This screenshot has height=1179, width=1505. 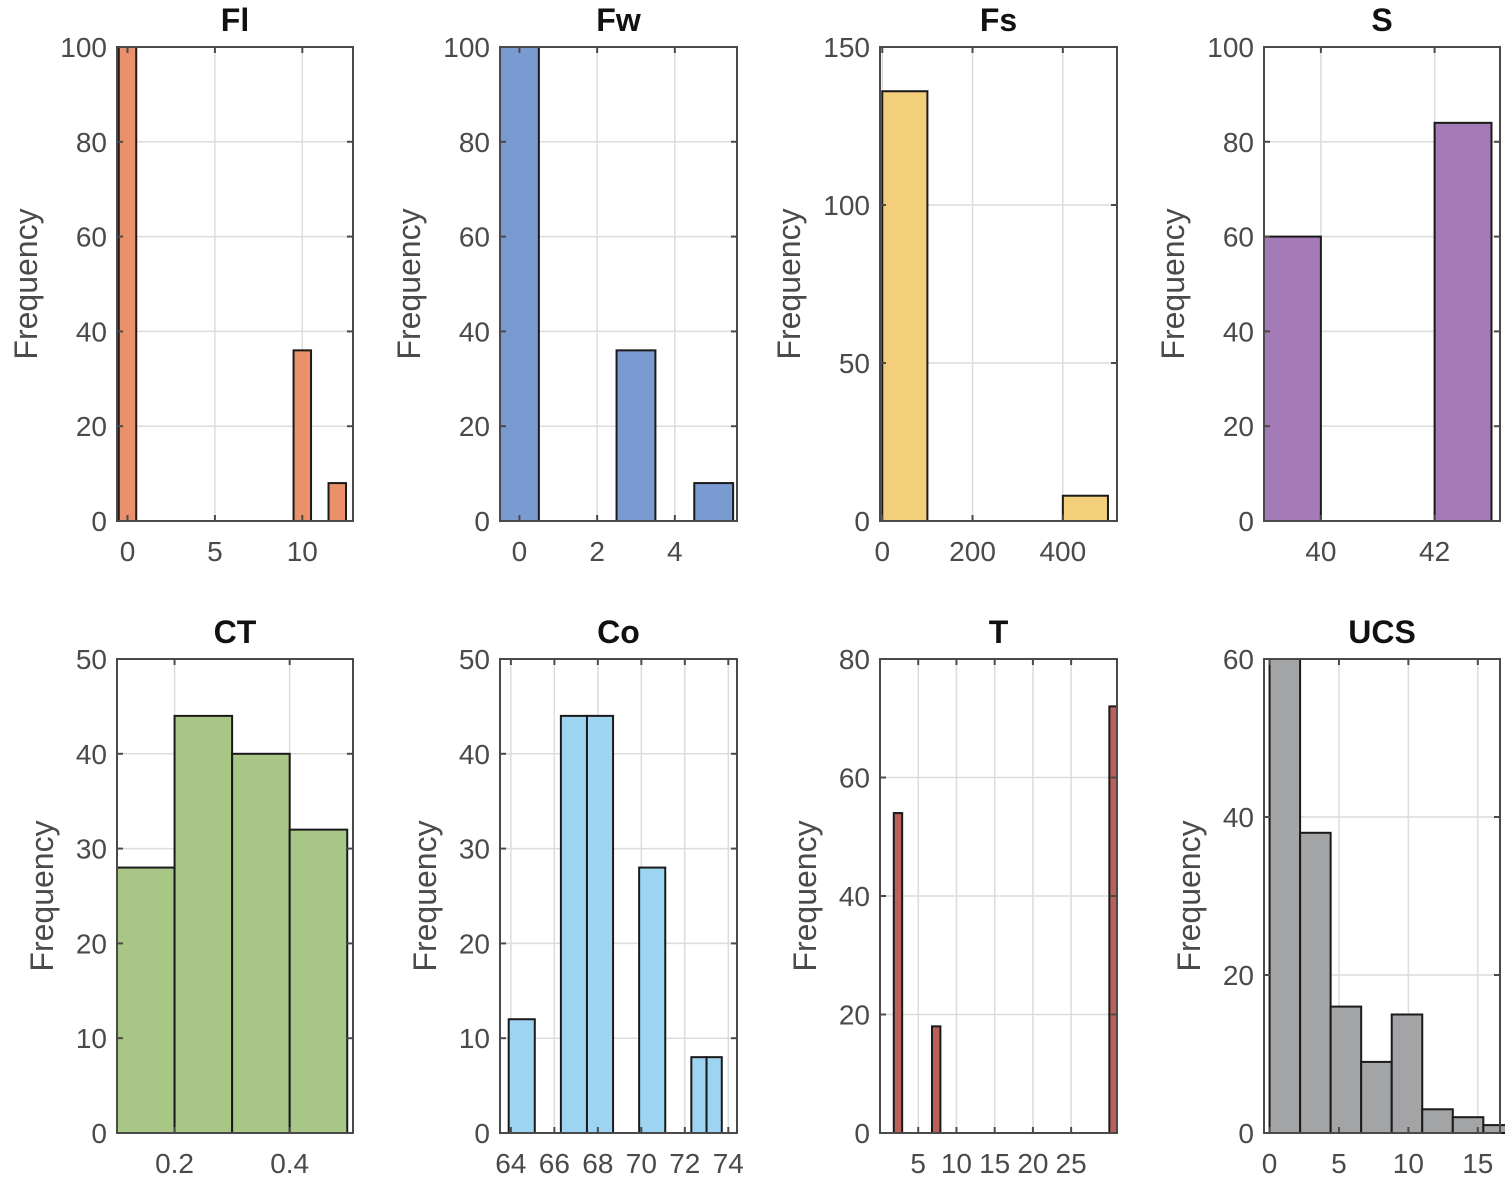 What do you see at coordinates (174, 1163) in the screenshot?
I see `x-tick-label: 0.2` at bounding box center [174, 1163].